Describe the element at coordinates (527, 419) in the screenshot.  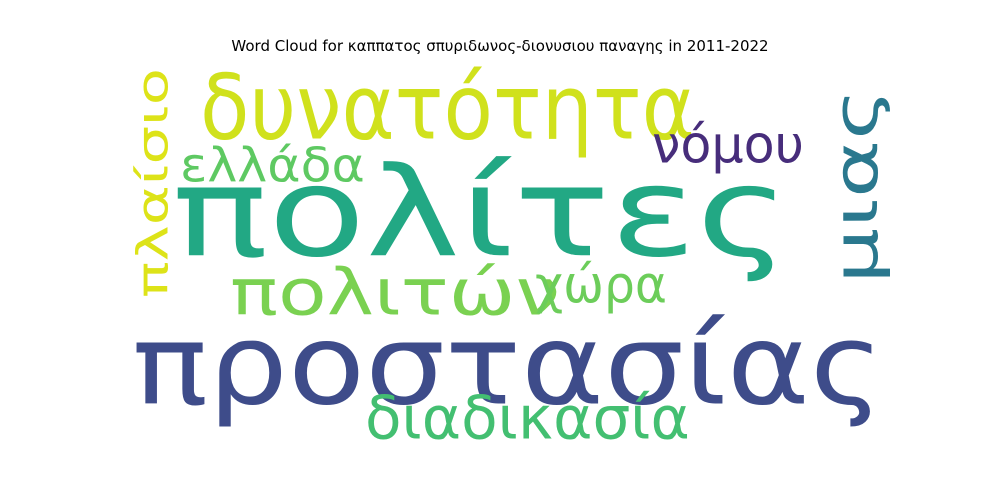
I see `word-7: διαδικασία` at that location.